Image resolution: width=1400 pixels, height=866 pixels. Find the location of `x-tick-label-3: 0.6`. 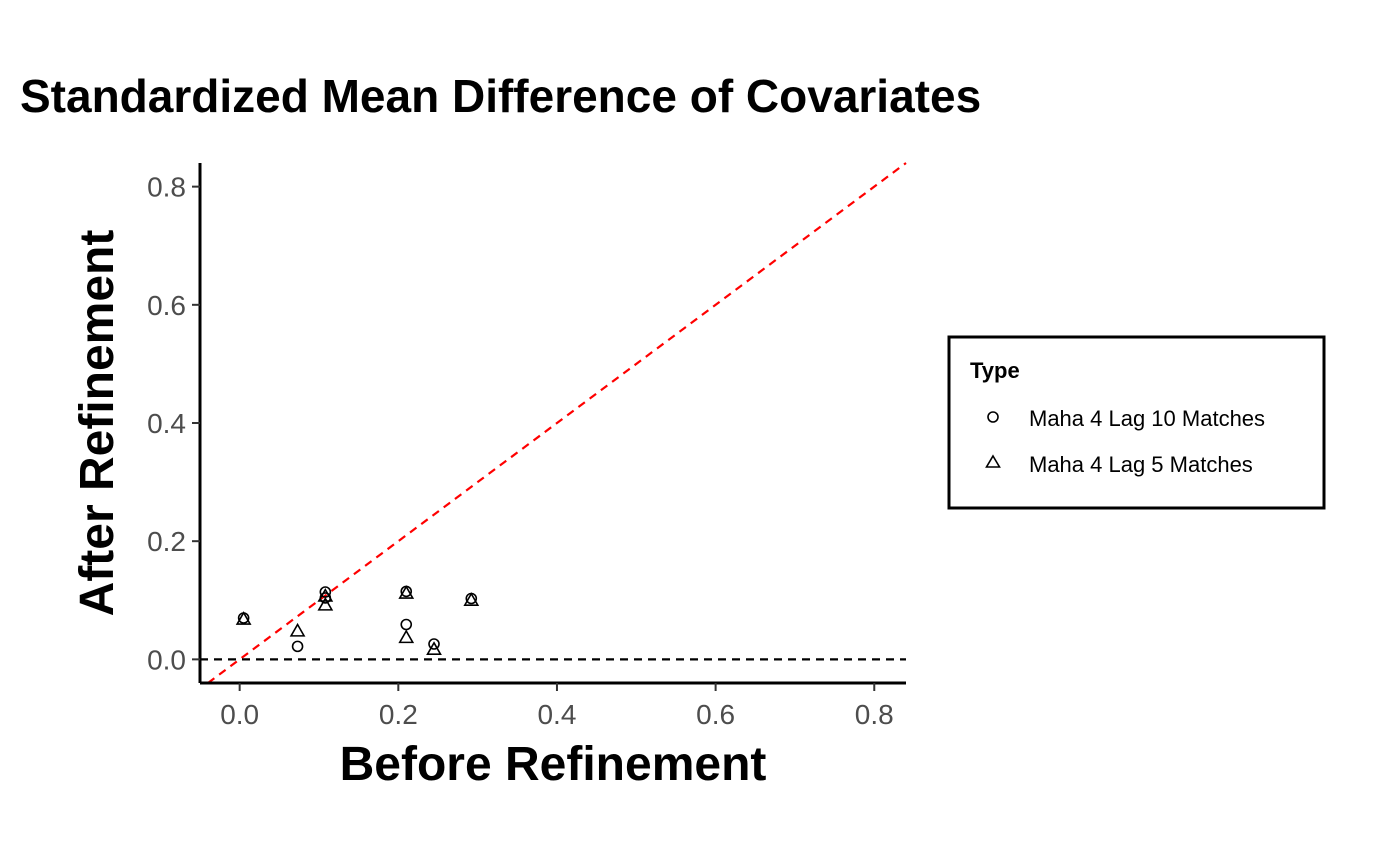

x-tick-label-3: 0.6 is located at coordinates (715, 714).